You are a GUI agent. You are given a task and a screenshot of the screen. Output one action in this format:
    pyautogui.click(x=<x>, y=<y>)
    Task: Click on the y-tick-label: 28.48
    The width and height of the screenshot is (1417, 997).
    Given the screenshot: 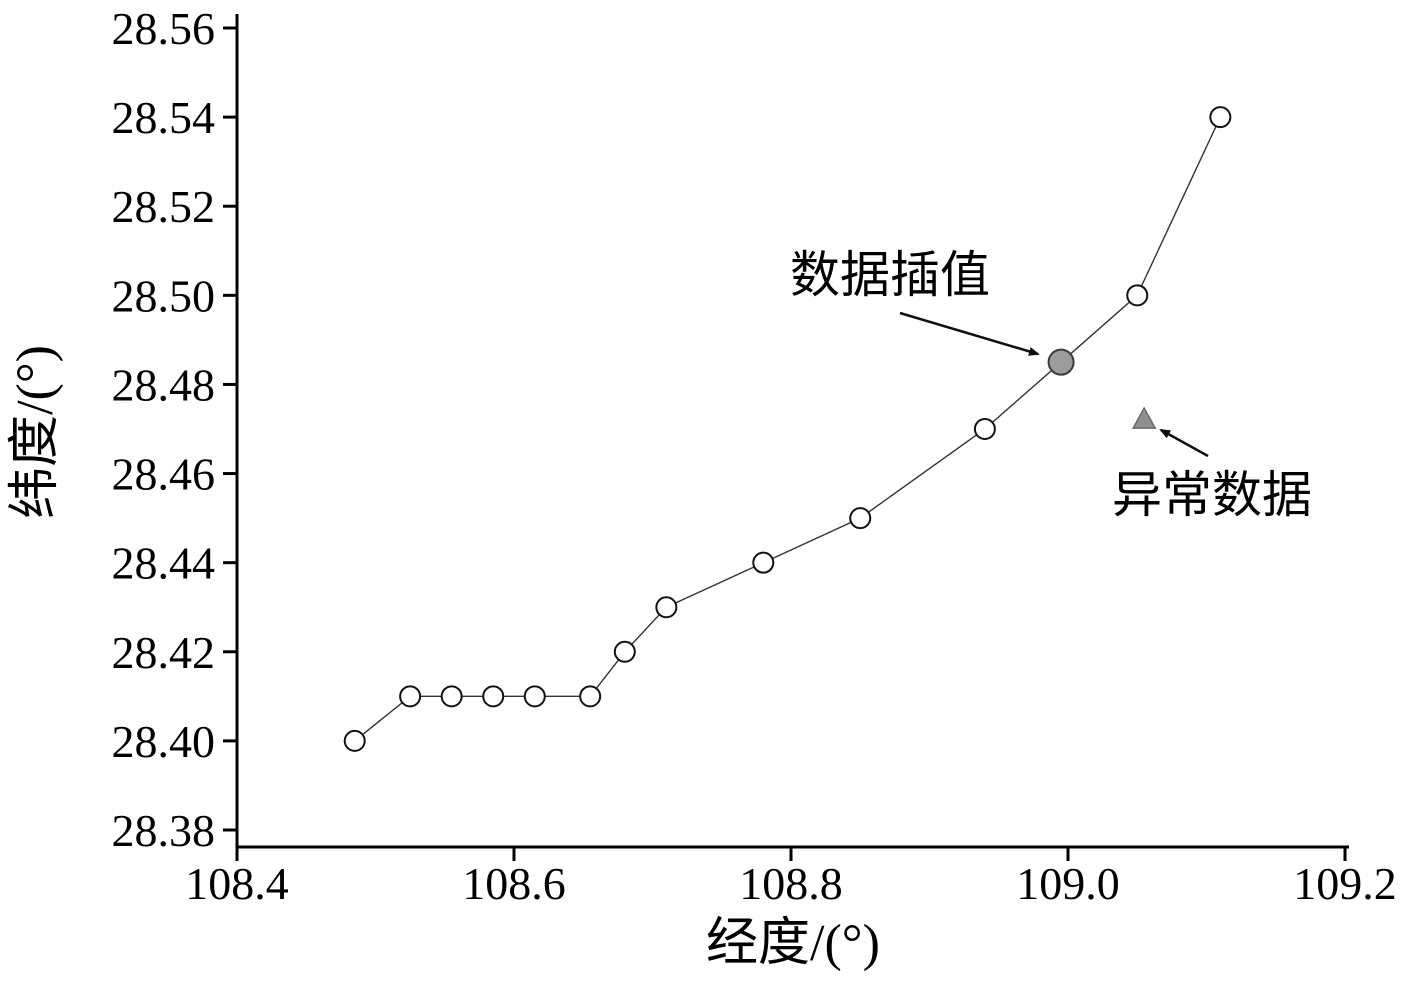 What is the action you would take?
    pyautogui.click(x=164, y=384)
    